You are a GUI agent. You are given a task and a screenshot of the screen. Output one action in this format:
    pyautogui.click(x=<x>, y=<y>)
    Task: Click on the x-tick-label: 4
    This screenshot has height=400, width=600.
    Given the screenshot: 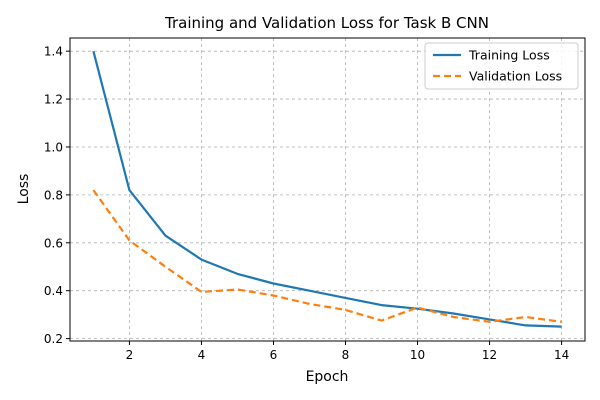 What is the action you would take?
    pyautogui.click(x=202, y=355)
    